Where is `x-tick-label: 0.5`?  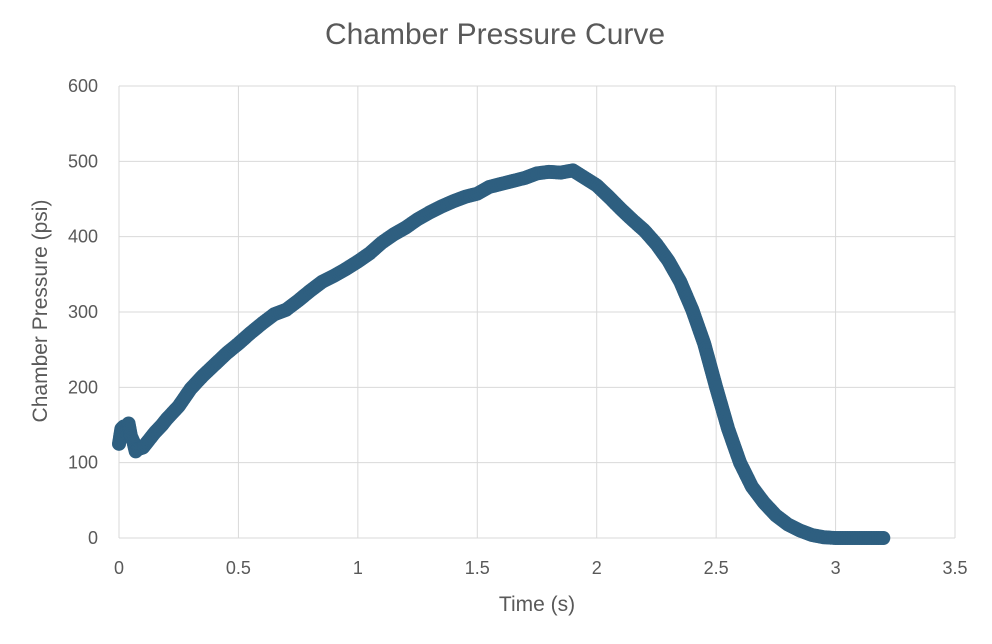
x-tick-label: 0.5 is located at coordinates (238, 568).